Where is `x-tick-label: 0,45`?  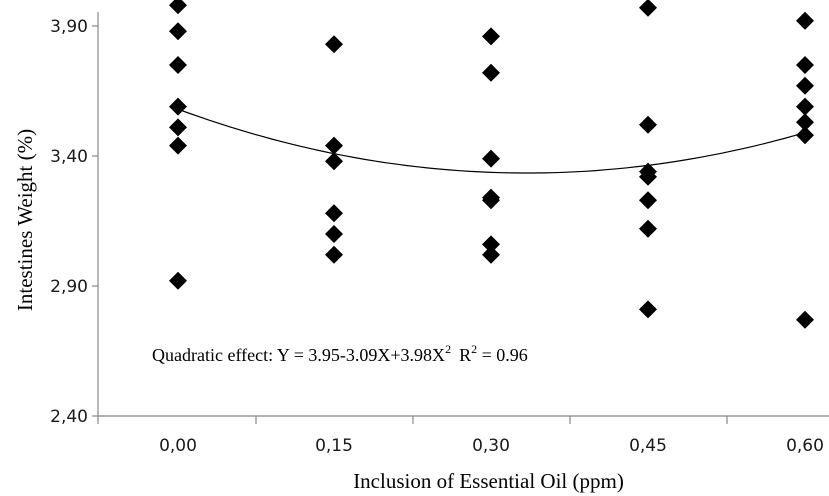
x-tick-label: 0,45 is located at coordinates (648, 446).